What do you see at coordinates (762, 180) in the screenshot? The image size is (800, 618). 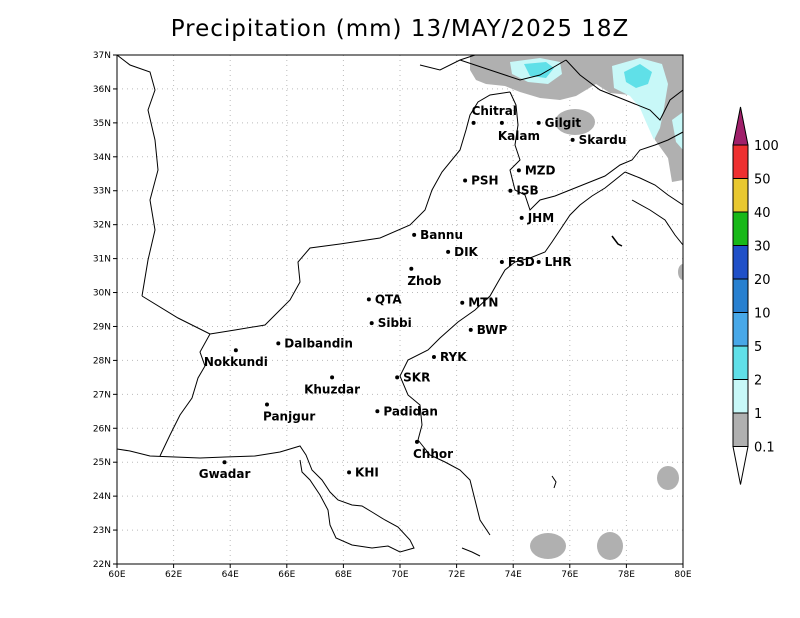 I see `legend-label: 50` at bounding box center [762, 180].